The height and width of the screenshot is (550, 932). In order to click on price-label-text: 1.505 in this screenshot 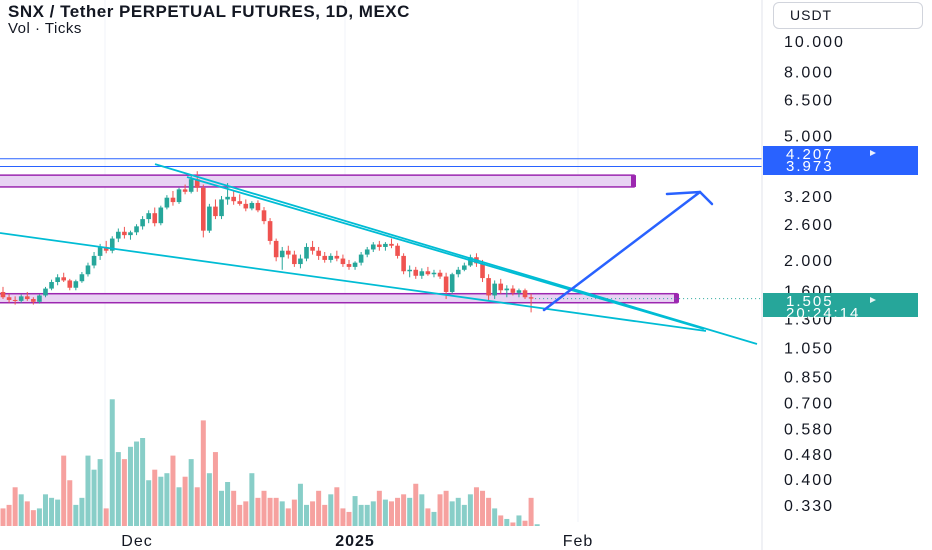, I will do `click(810, 301)`.